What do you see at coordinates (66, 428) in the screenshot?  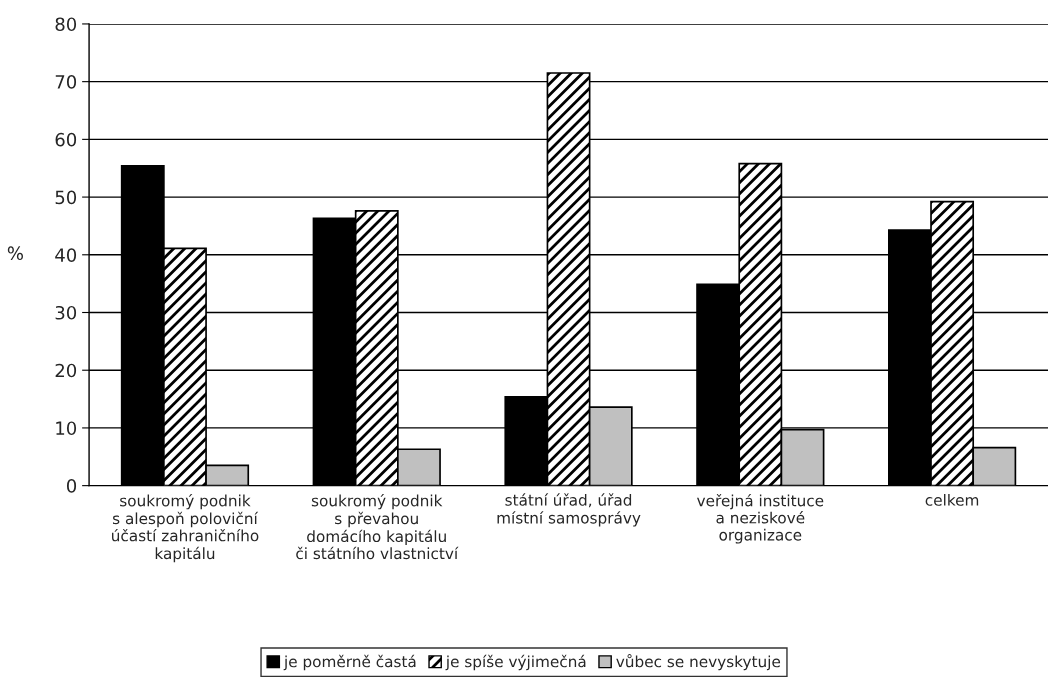 I see `y-tick-label: 10` at bounding box center [66, 428].